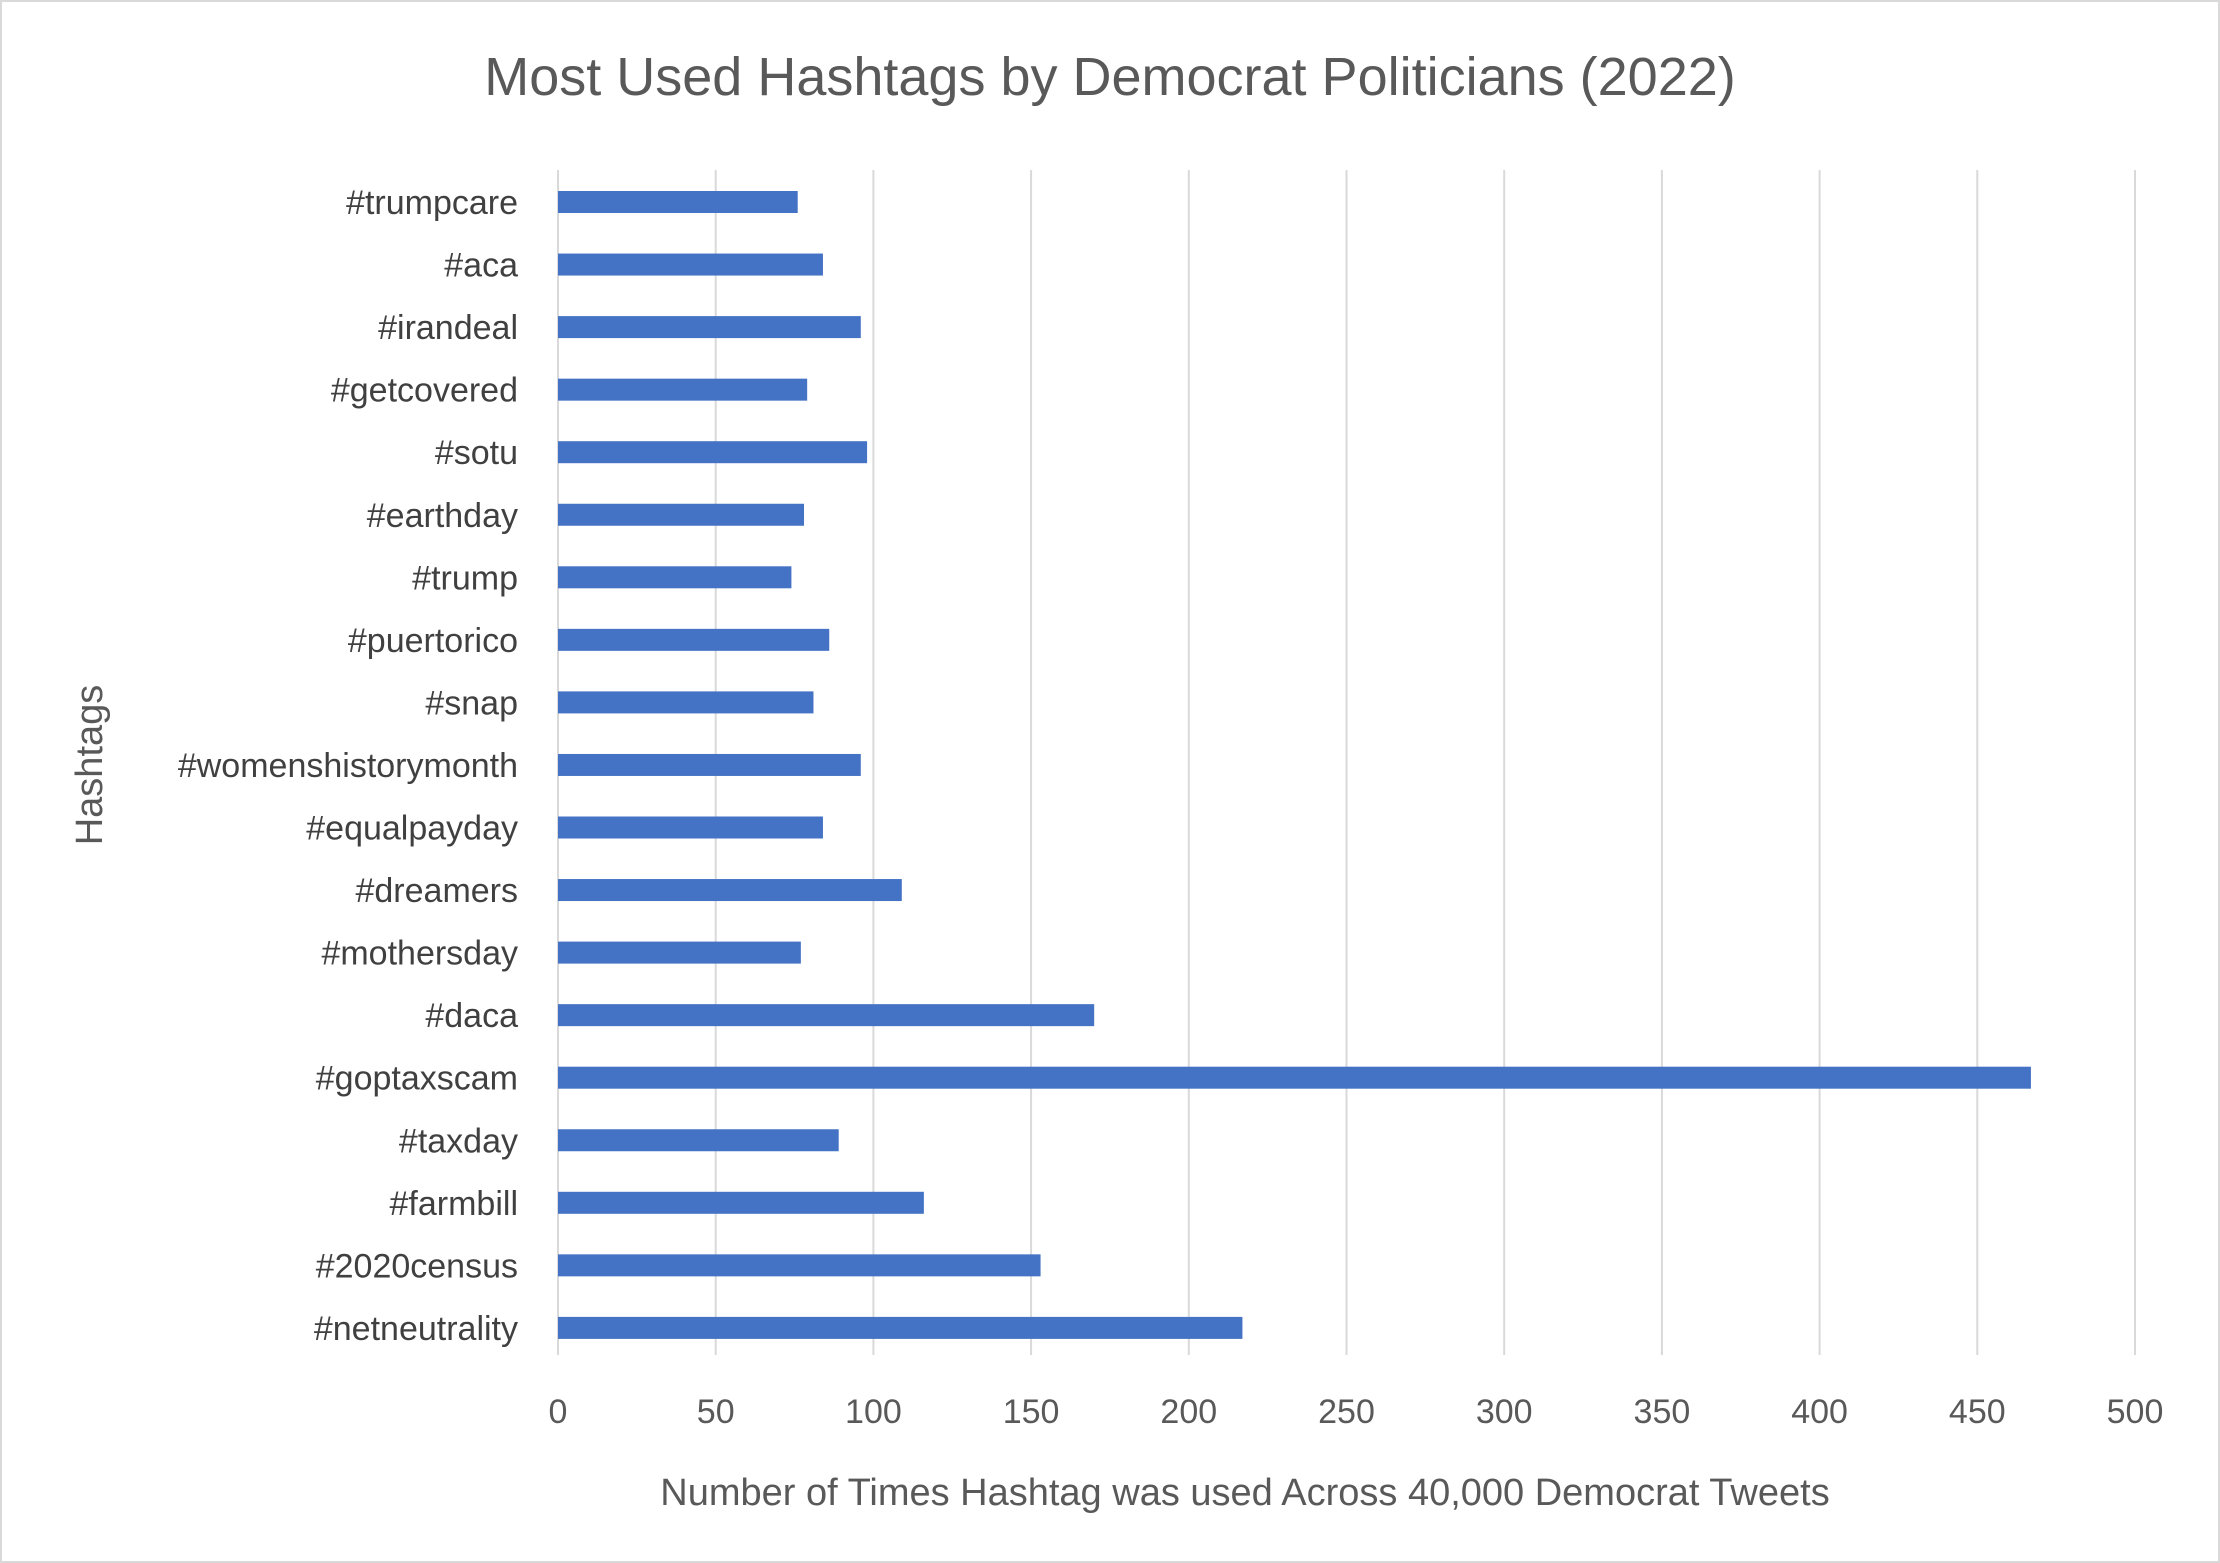  What do you see at coordinates (2135, 1412) in the screenshot?
I see `x-tick-label: 500` at bounding box center [2135, 1412].